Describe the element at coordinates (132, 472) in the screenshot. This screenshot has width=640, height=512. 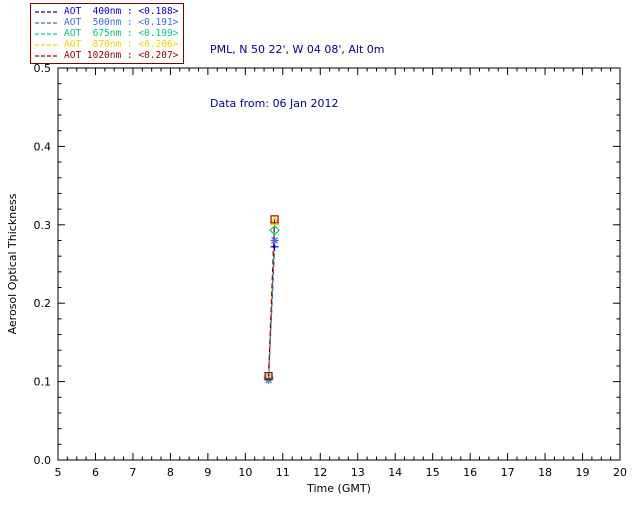
I see `x-tick-label: 7` at that location.